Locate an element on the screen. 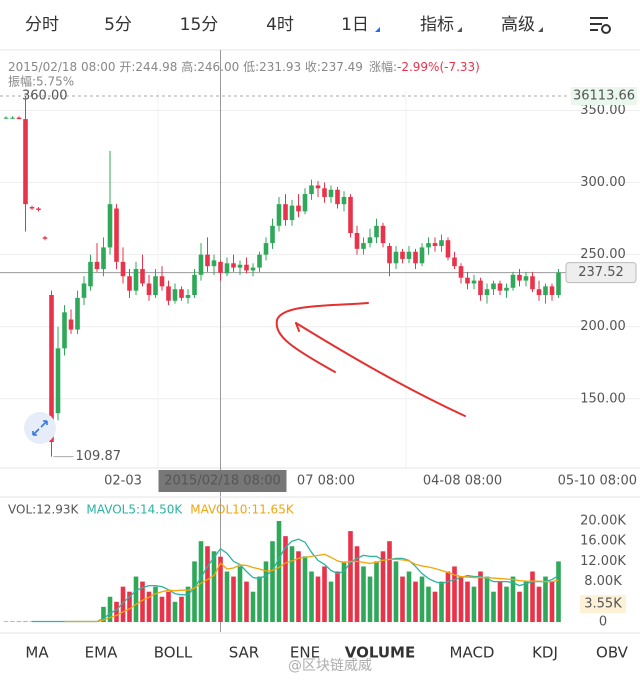 The width and height of the screenshot is (640, 680). indicator-tab: ENE is located at coordinates (305, 653).